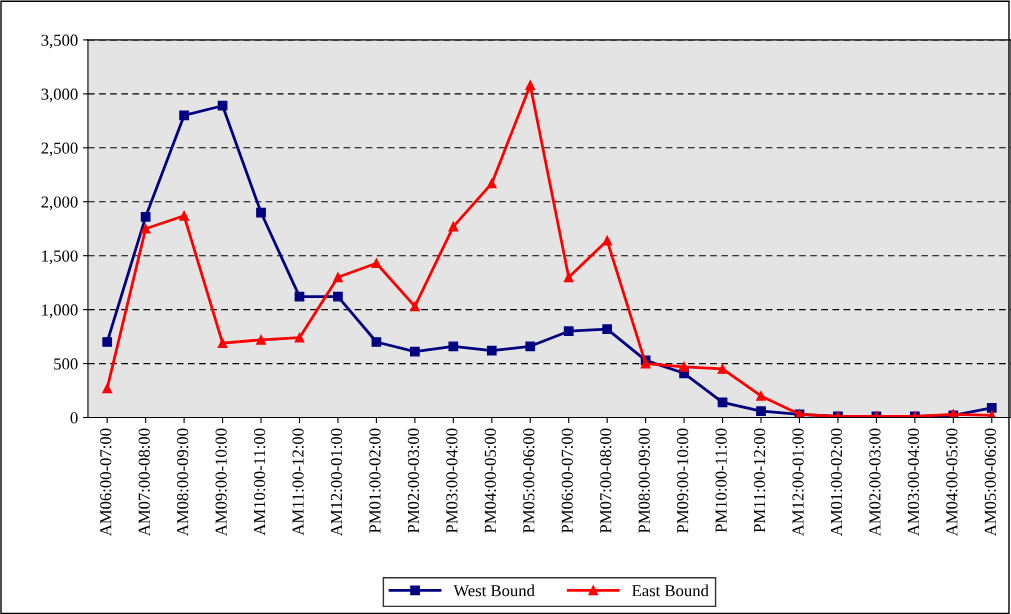 The image size is (1011, 614). What do you see at coordinates (66, 364) in the screenshot?
I see `y-tick-label: 500` at bounding box center [66, 364].